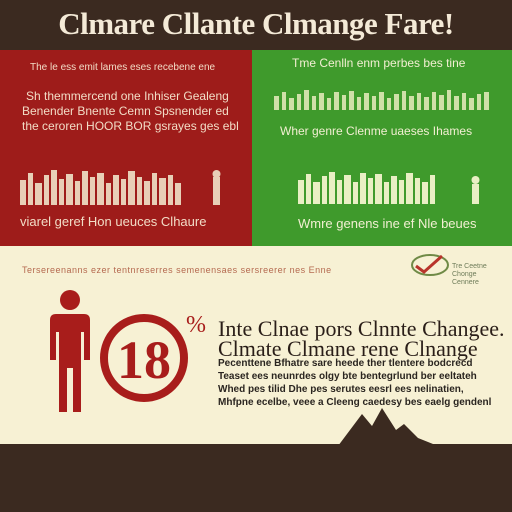  I want to click on page-title: Clmare Cllante Clmange Fare!, so click(256, 23).